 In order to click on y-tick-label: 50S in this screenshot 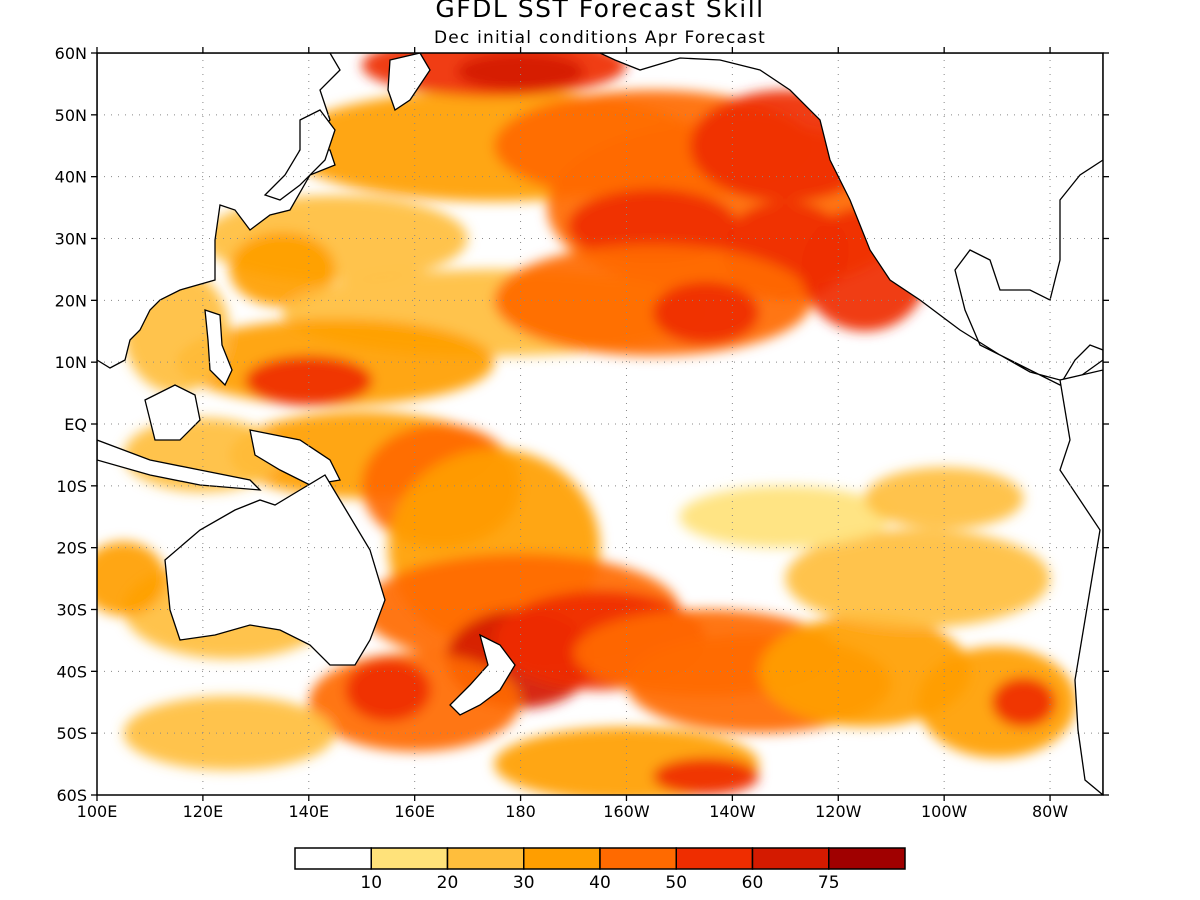, I will do `click(71, 733)`.